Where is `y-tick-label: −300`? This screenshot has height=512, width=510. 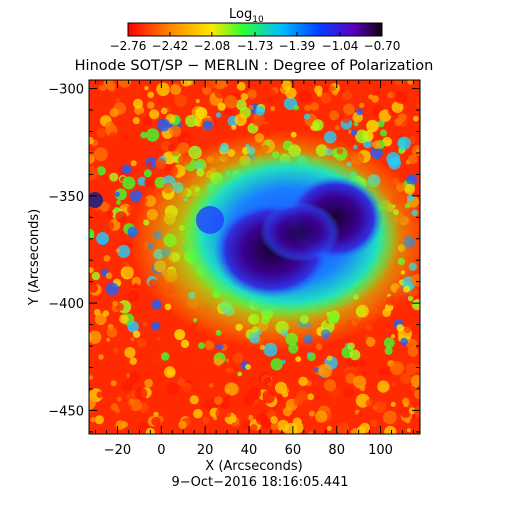 y-tick-label: −300 is located at coordinates (66, 90).